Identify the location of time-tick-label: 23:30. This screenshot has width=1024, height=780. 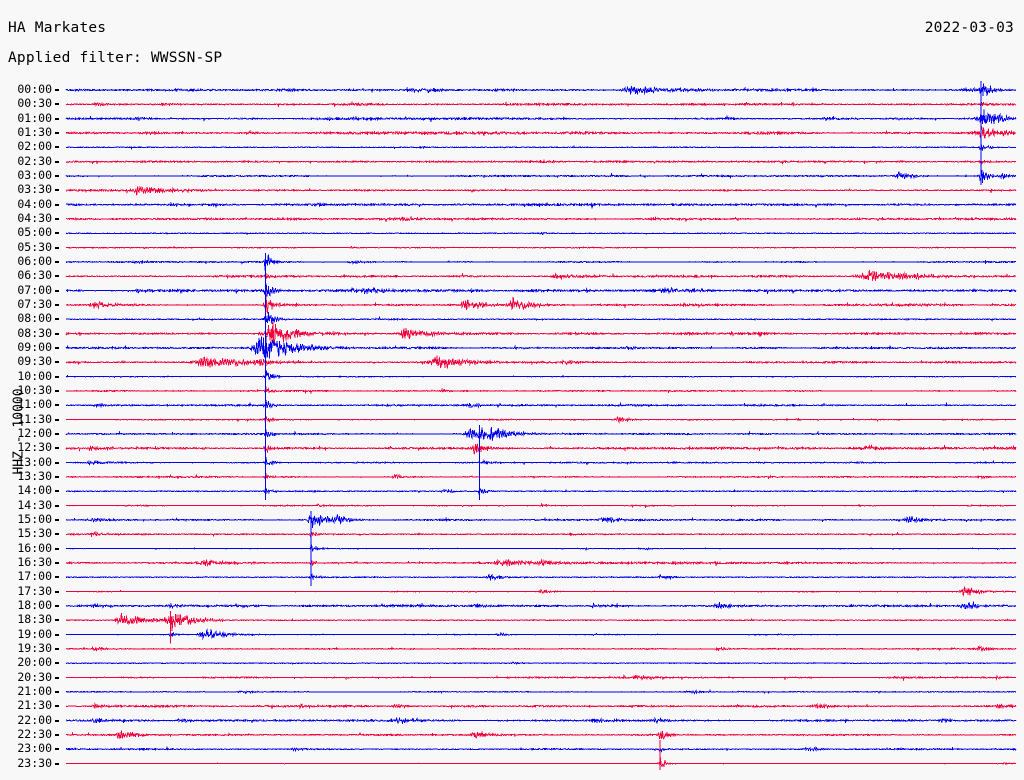
(34, 762).